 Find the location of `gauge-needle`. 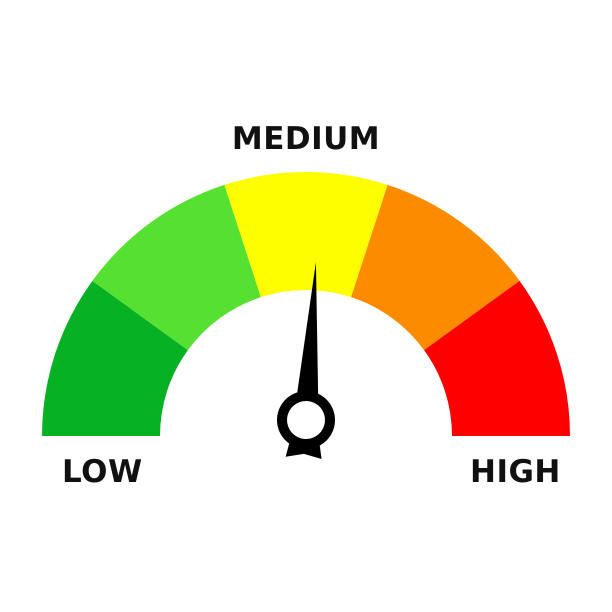

gauge-needle is located at coordinates (306, 361).